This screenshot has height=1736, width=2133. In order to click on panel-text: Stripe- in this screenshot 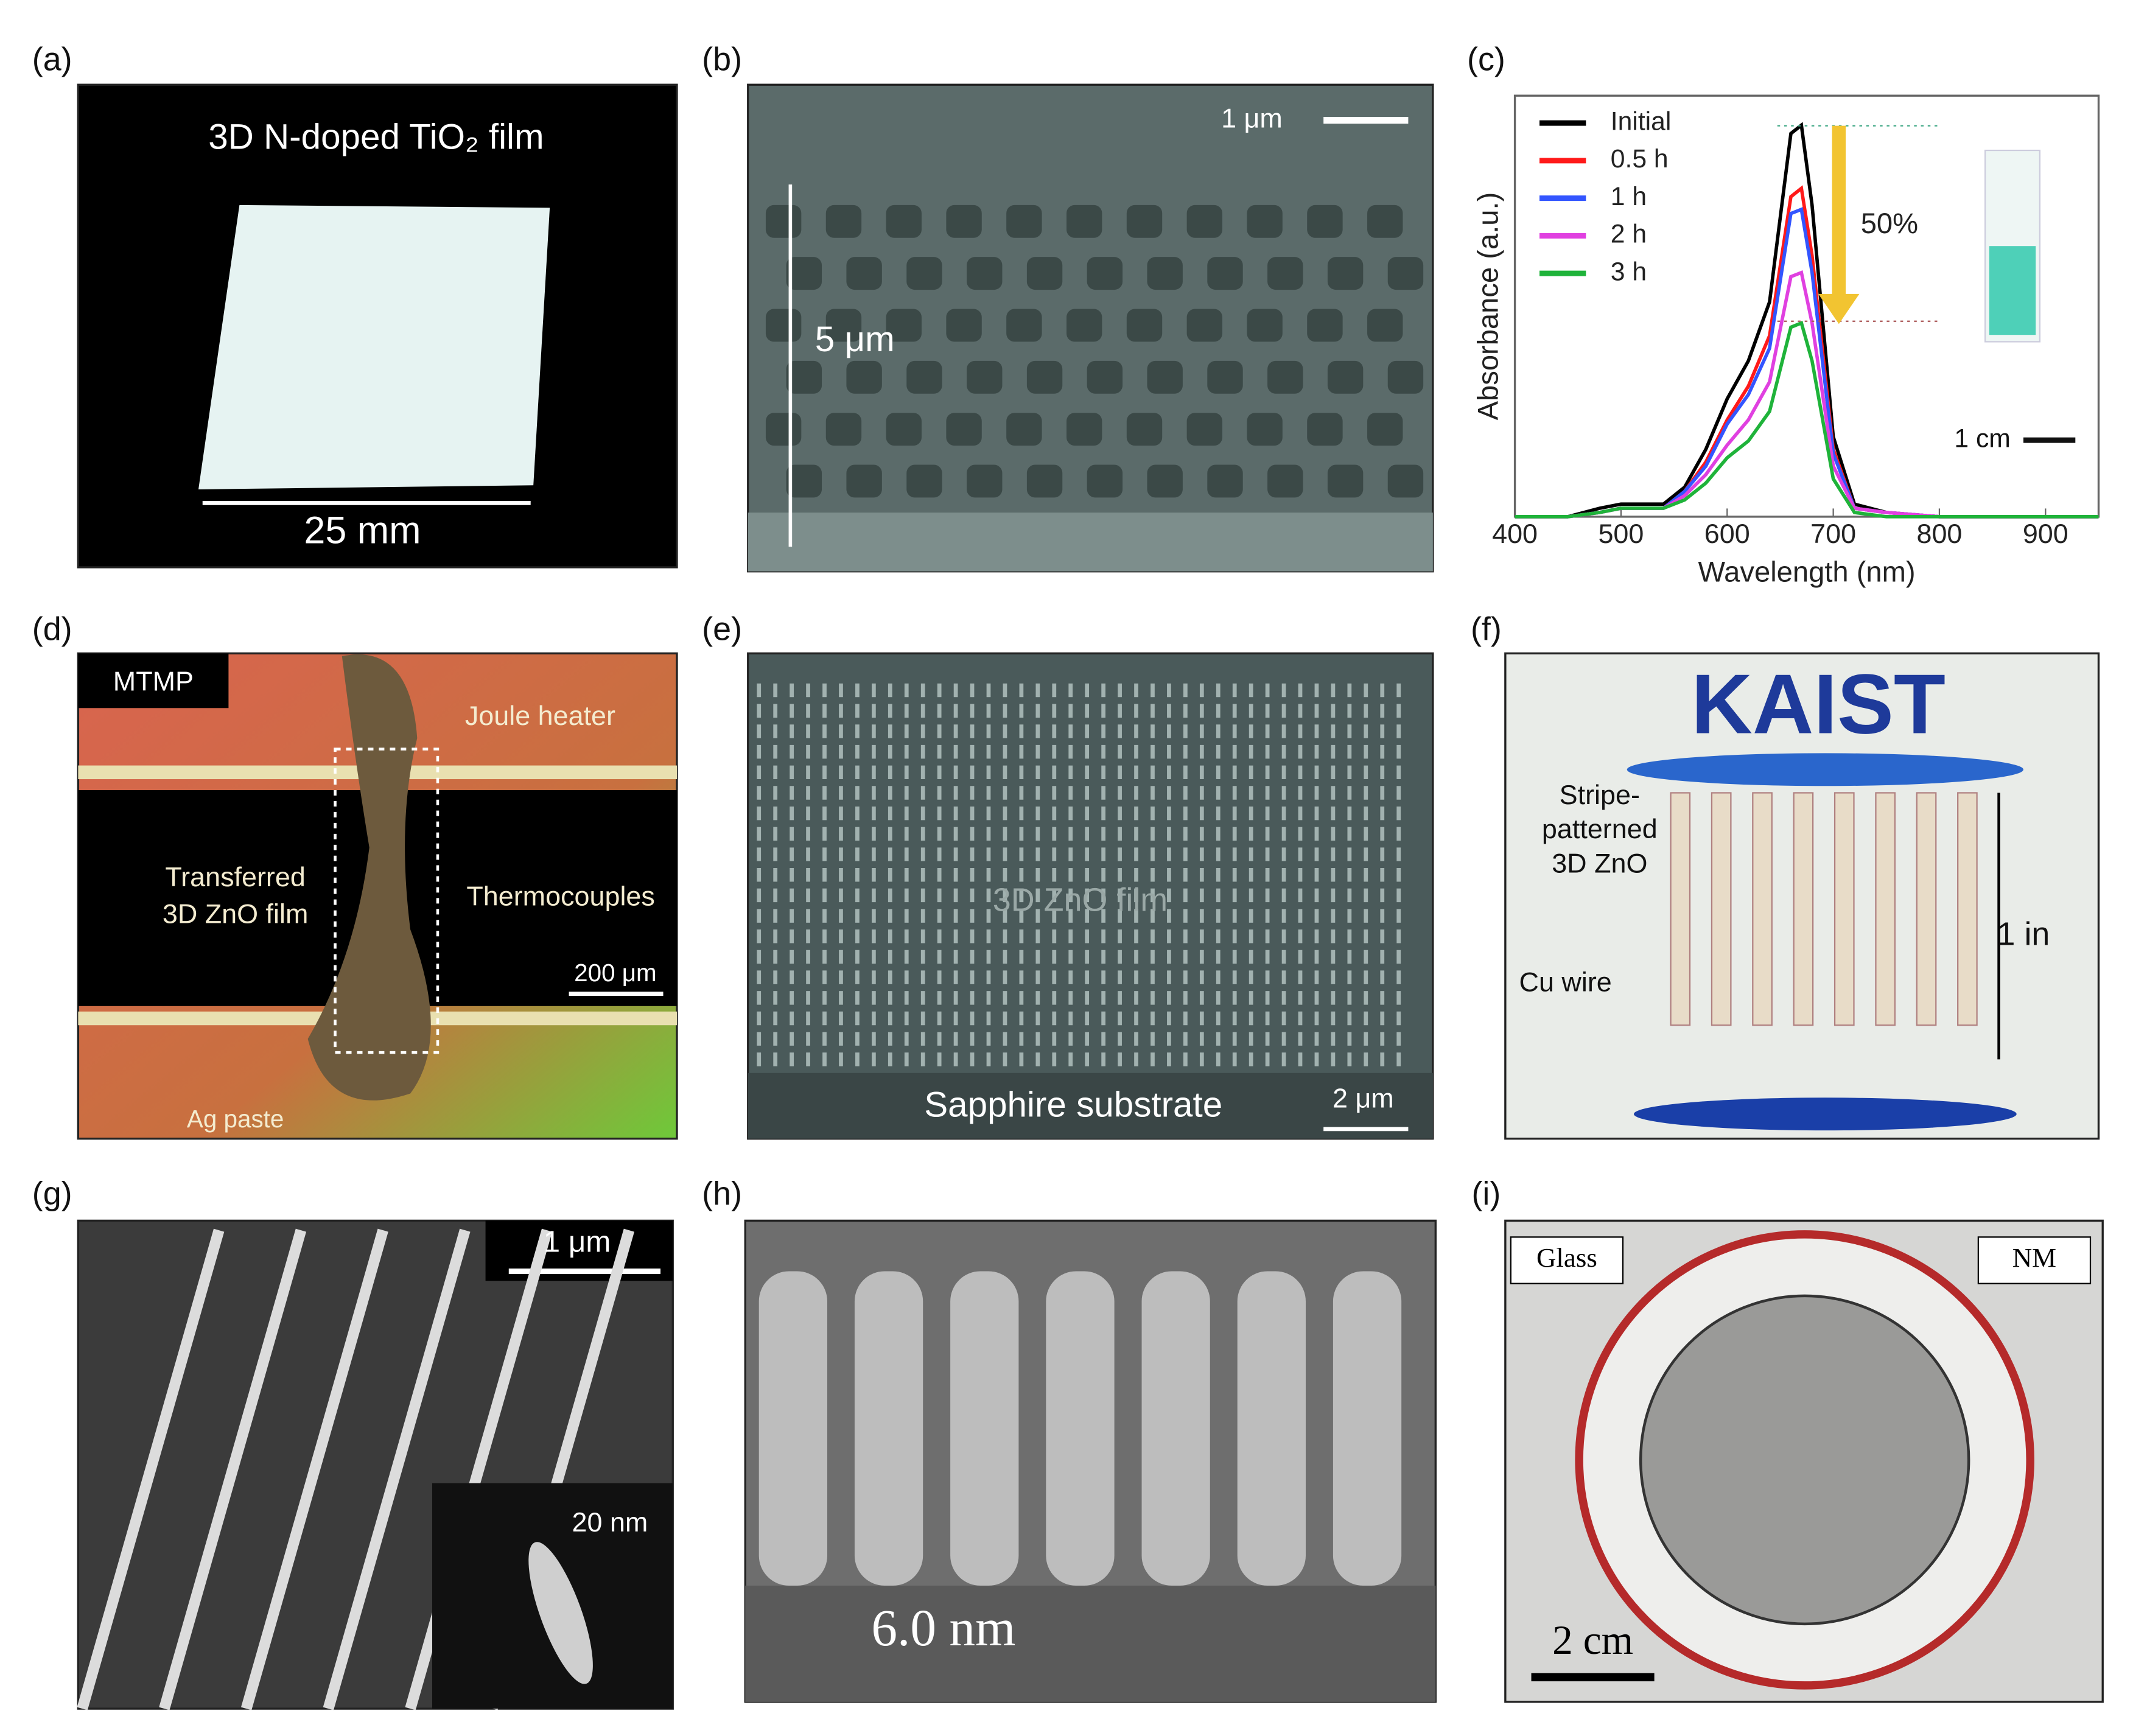, I will do `click(1600, 794)`.